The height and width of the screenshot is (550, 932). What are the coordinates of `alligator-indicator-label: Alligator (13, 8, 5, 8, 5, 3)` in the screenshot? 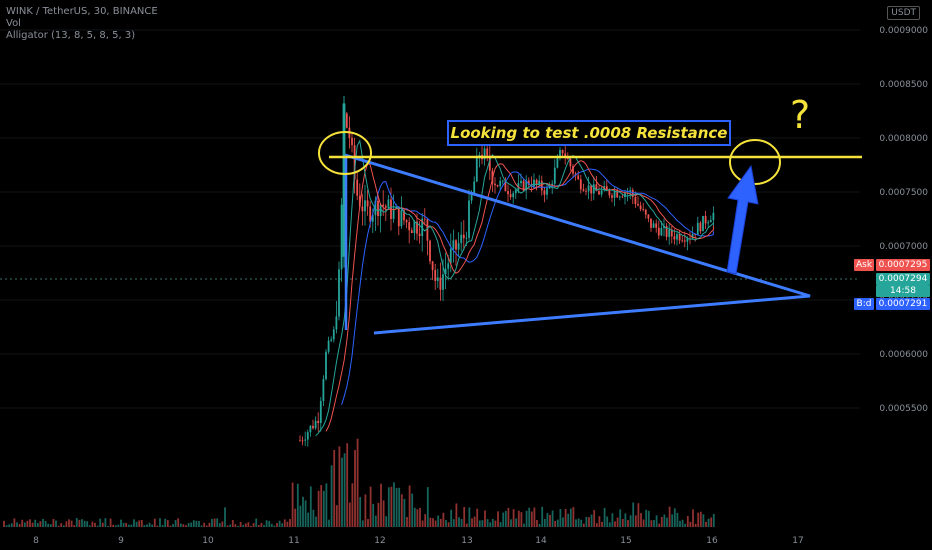 It's located at (71, 35).